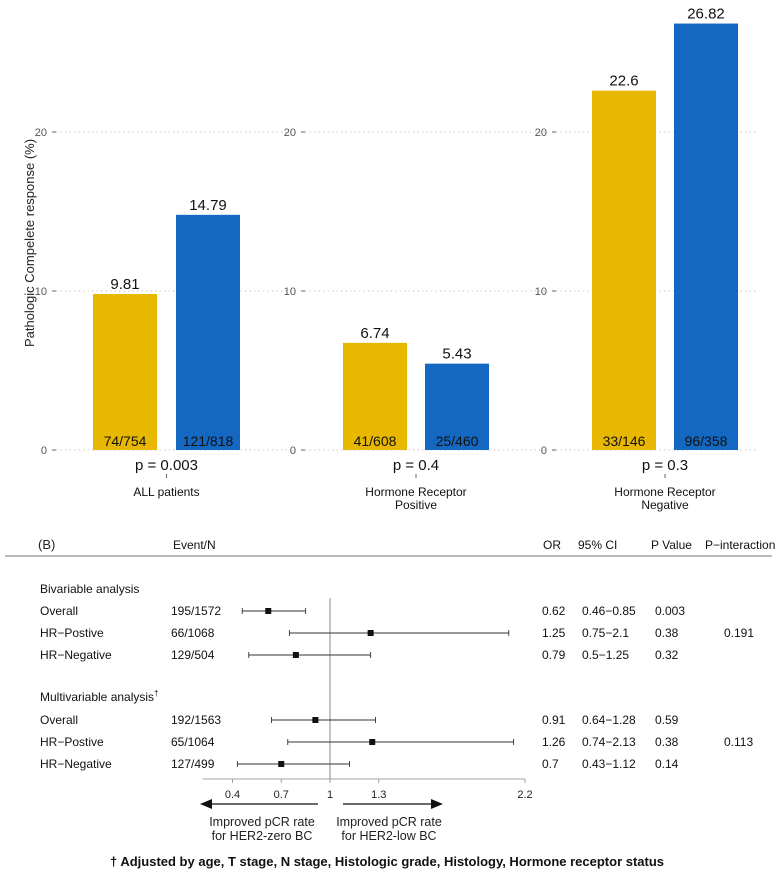  I want to click on row-events: 192/1563, so click(196, 720).